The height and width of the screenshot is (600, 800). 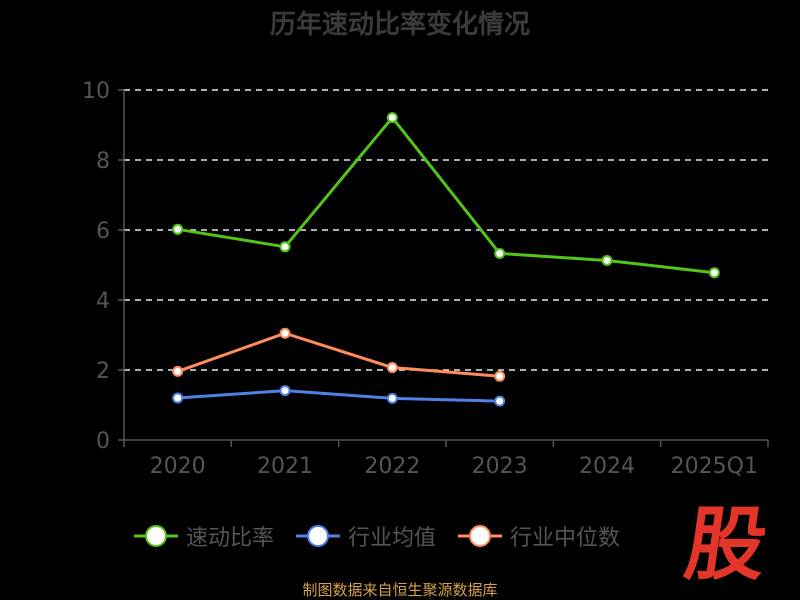 What do you see at coordinates (230, 538) in the screenshot?
I see `legend-label: 速动比率` at bounding box center [230, 538].